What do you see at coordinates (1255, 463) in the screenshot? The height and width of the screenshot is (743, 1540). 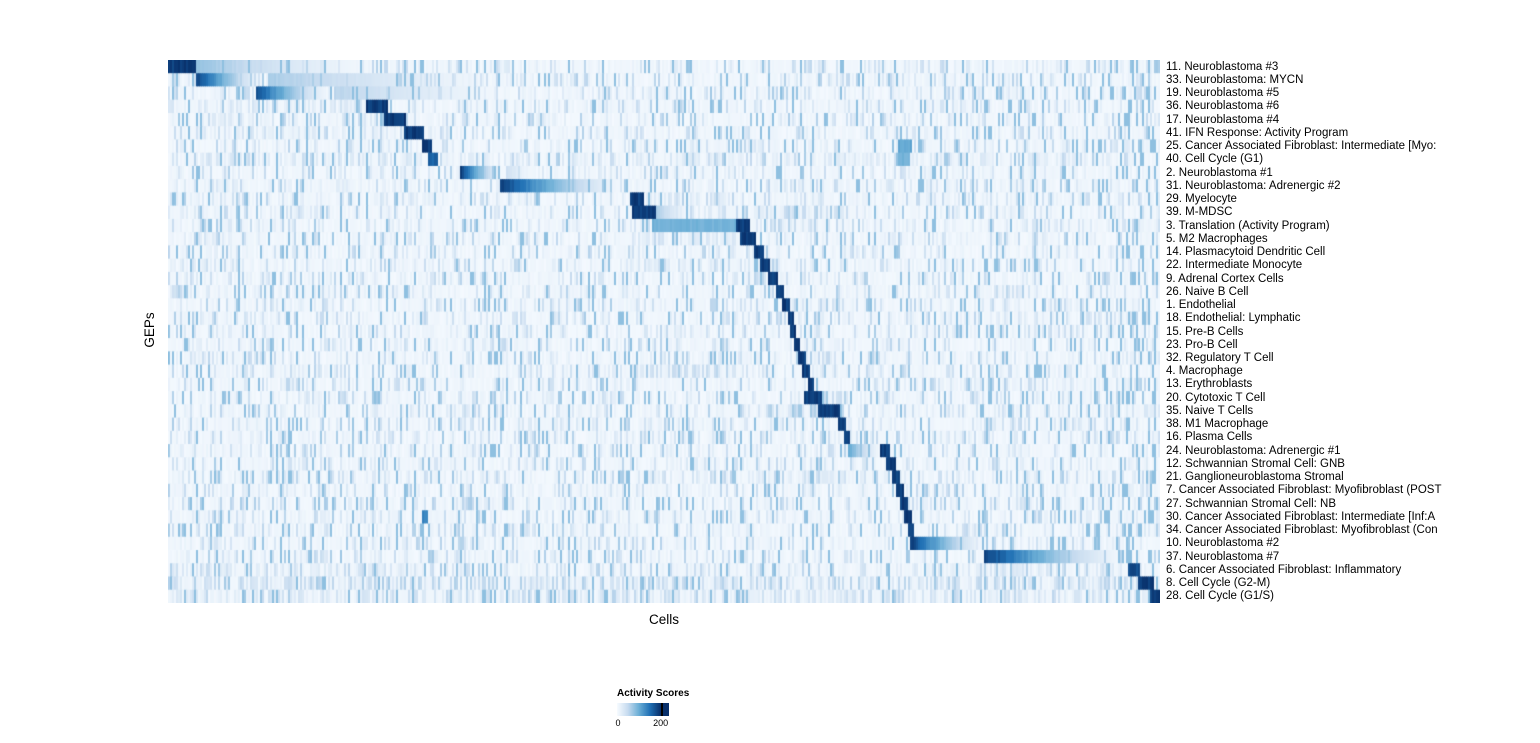 I see `row-label: 12. Schwannian Stromal Cell: GNB` at bounding box center [1255, 463].